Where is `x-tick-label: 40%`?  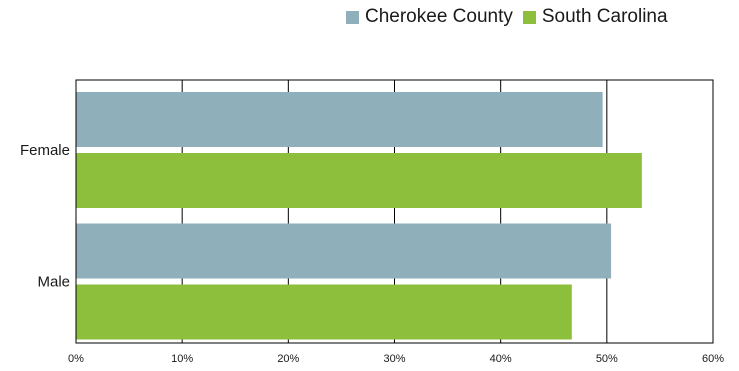 x-tick-label: 40% is located at coordinates (501, 359).